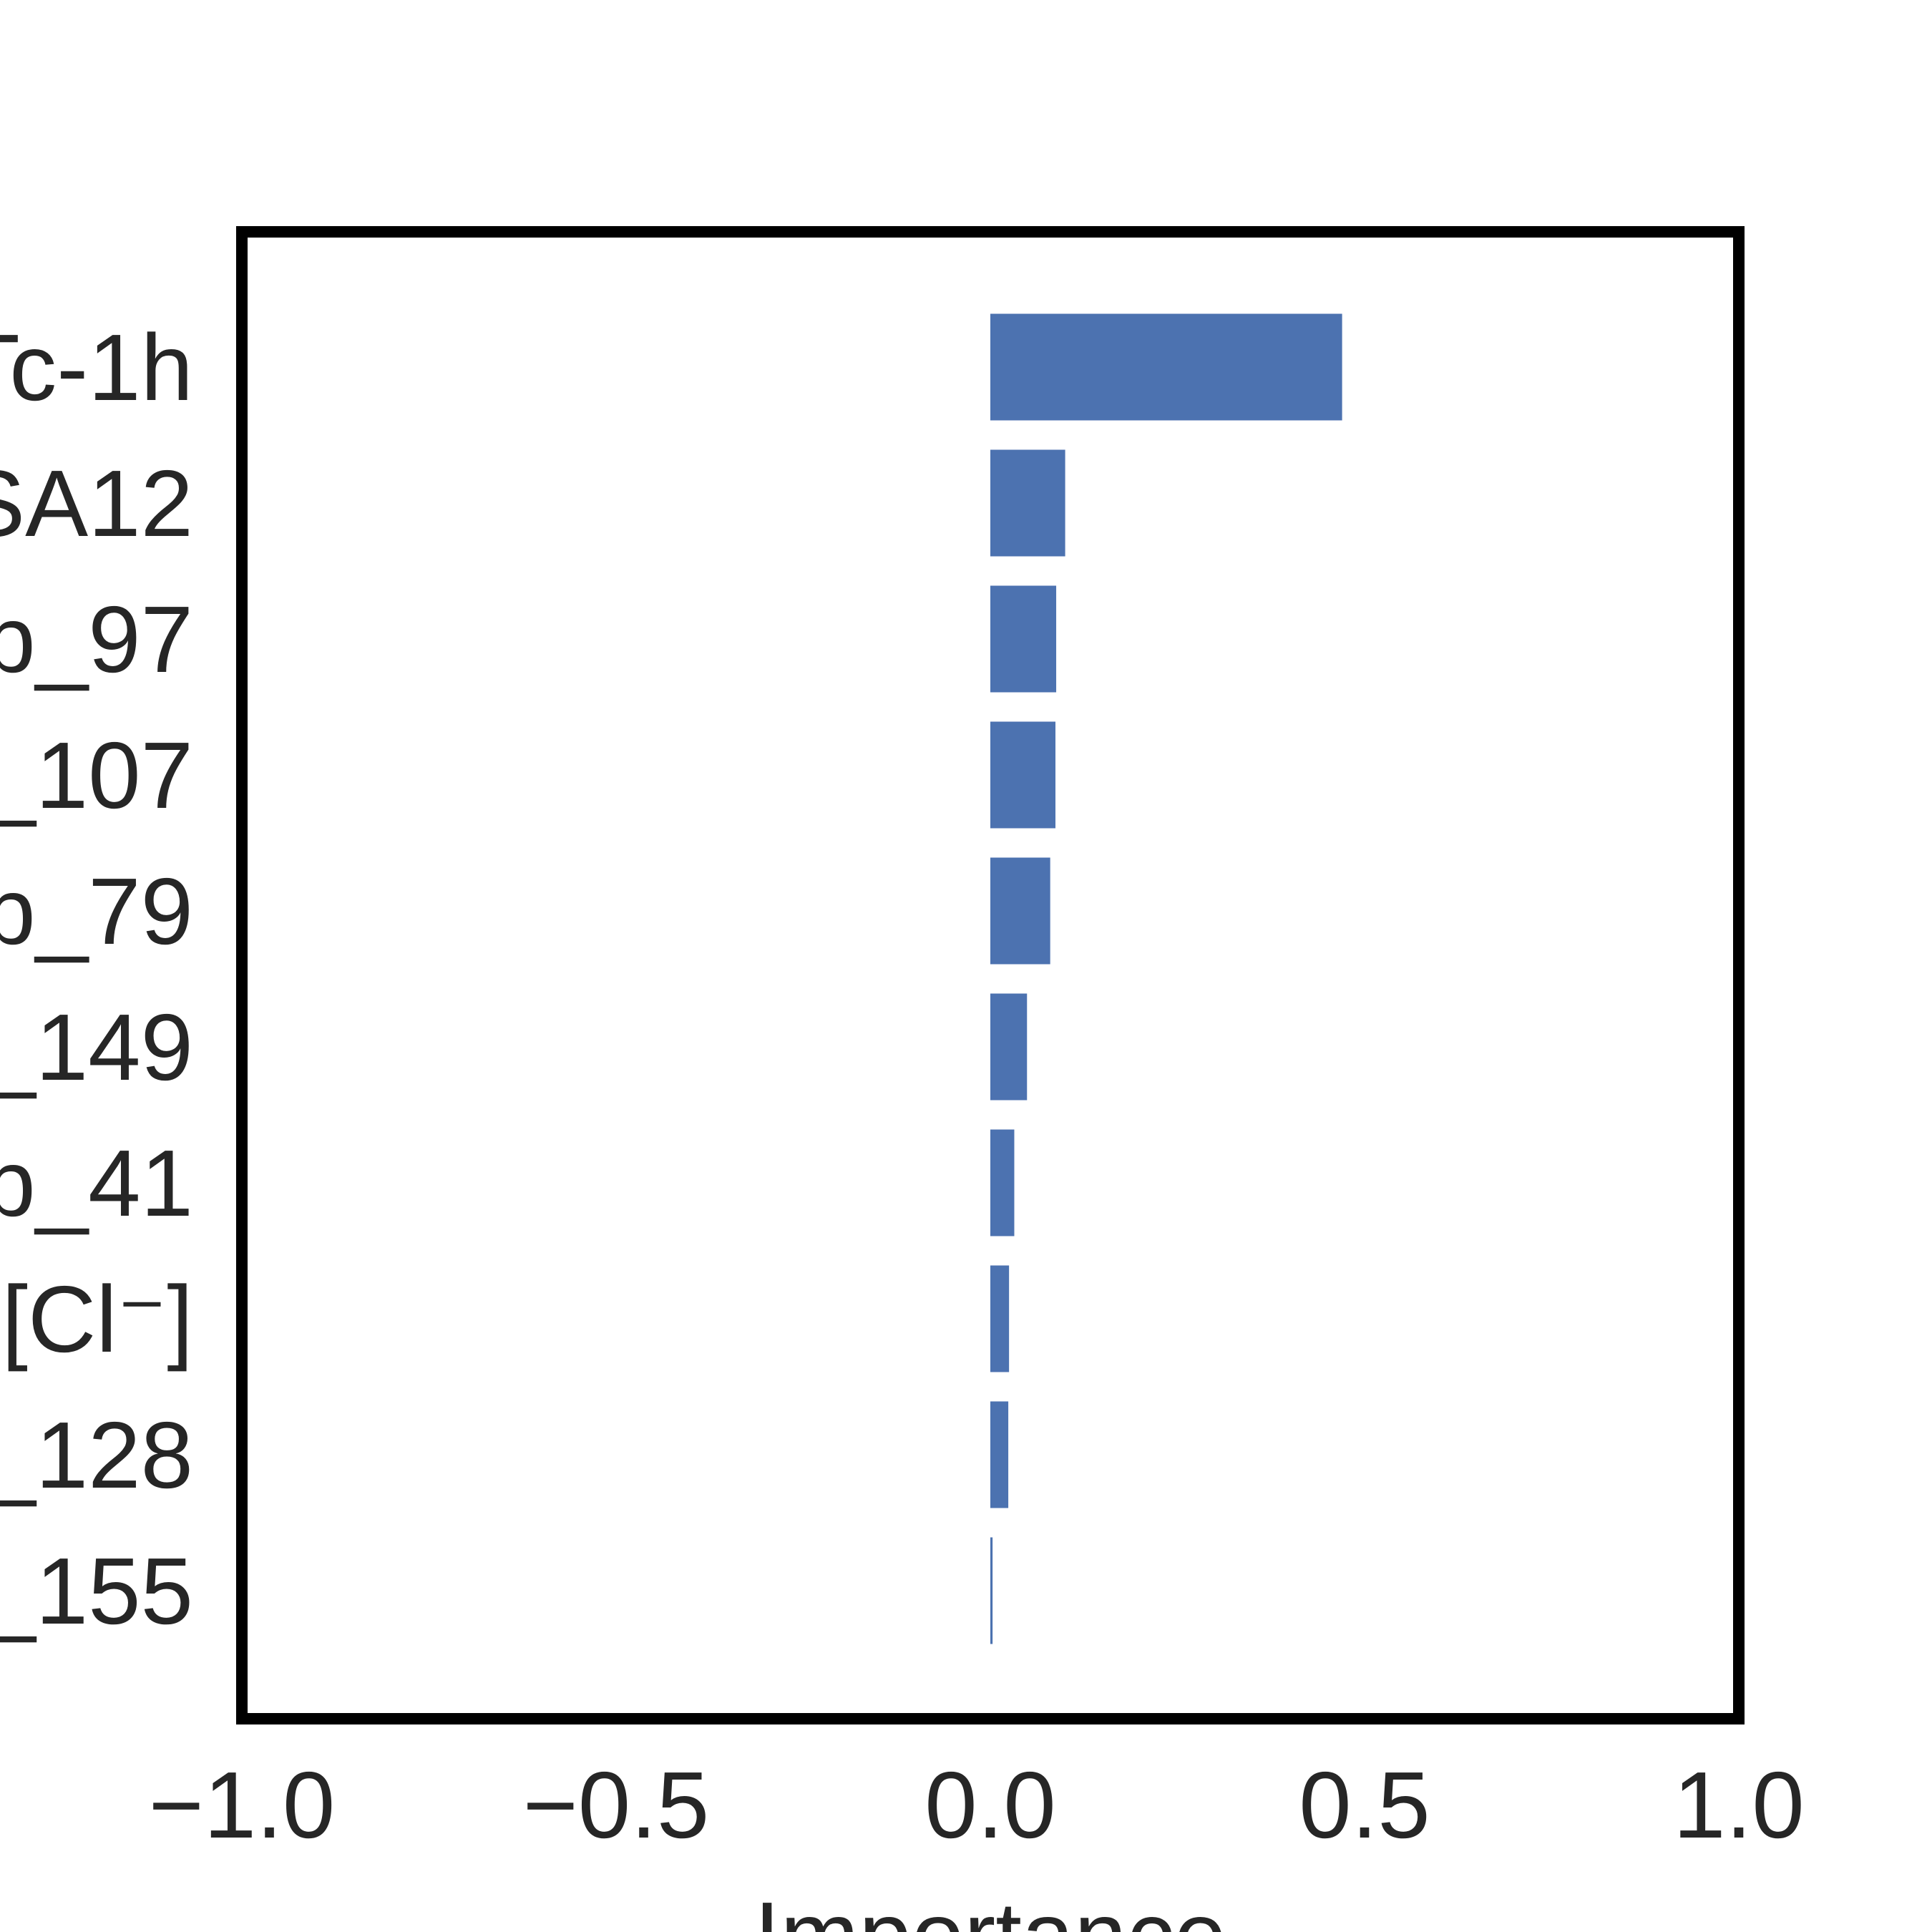 This screenshot has height=1932, width=1932. Describe the element at coordinates (96, 911) in the screenshot. I see `category-label-4: p_79` at that location.